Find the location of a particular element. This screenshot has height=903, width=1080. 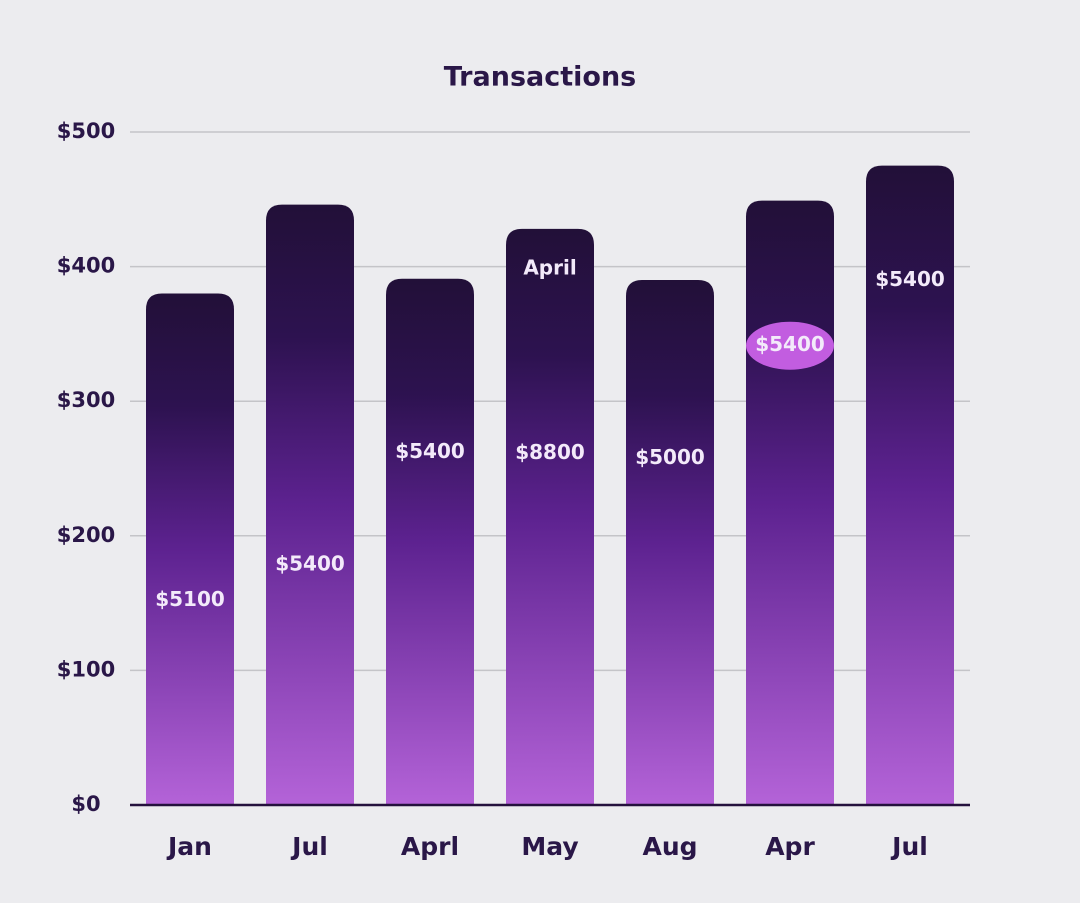

x-tick-label: Apr is located at coordinates (790, 846).